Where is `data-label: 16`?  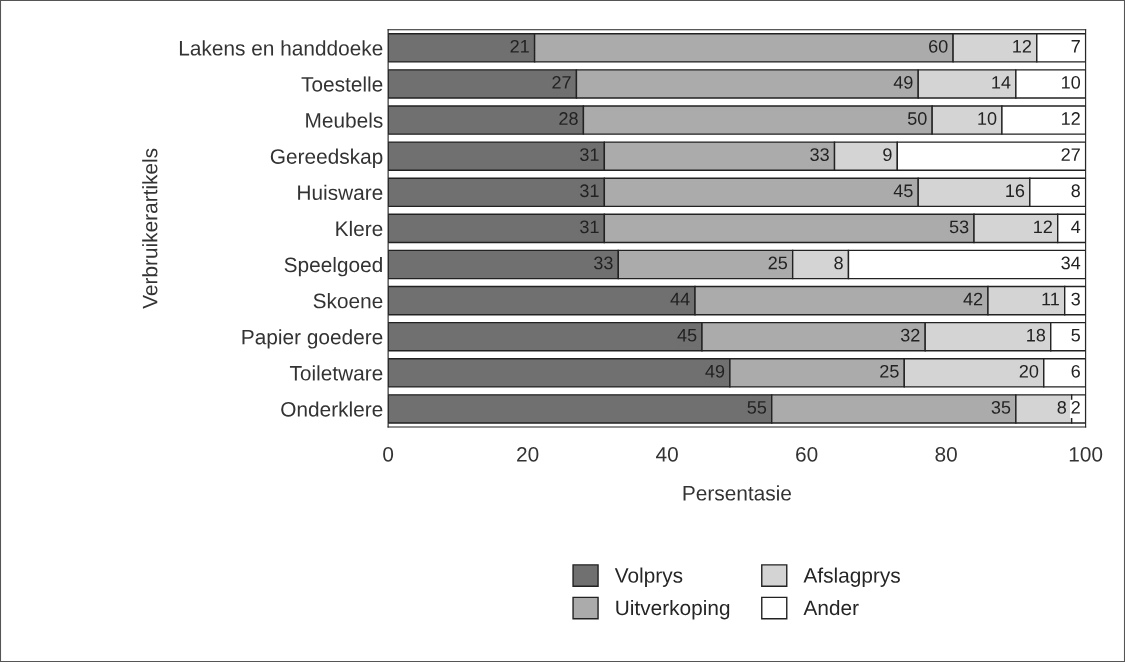 data-label: 16 is located at coordinates (1015, 191).